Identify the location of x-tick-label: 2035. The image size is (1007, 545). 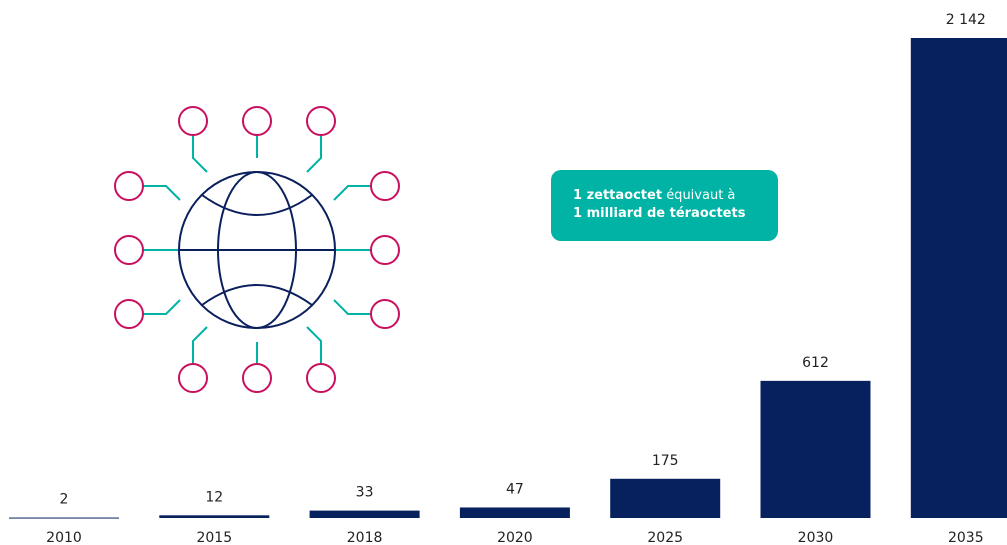
(966, 537).